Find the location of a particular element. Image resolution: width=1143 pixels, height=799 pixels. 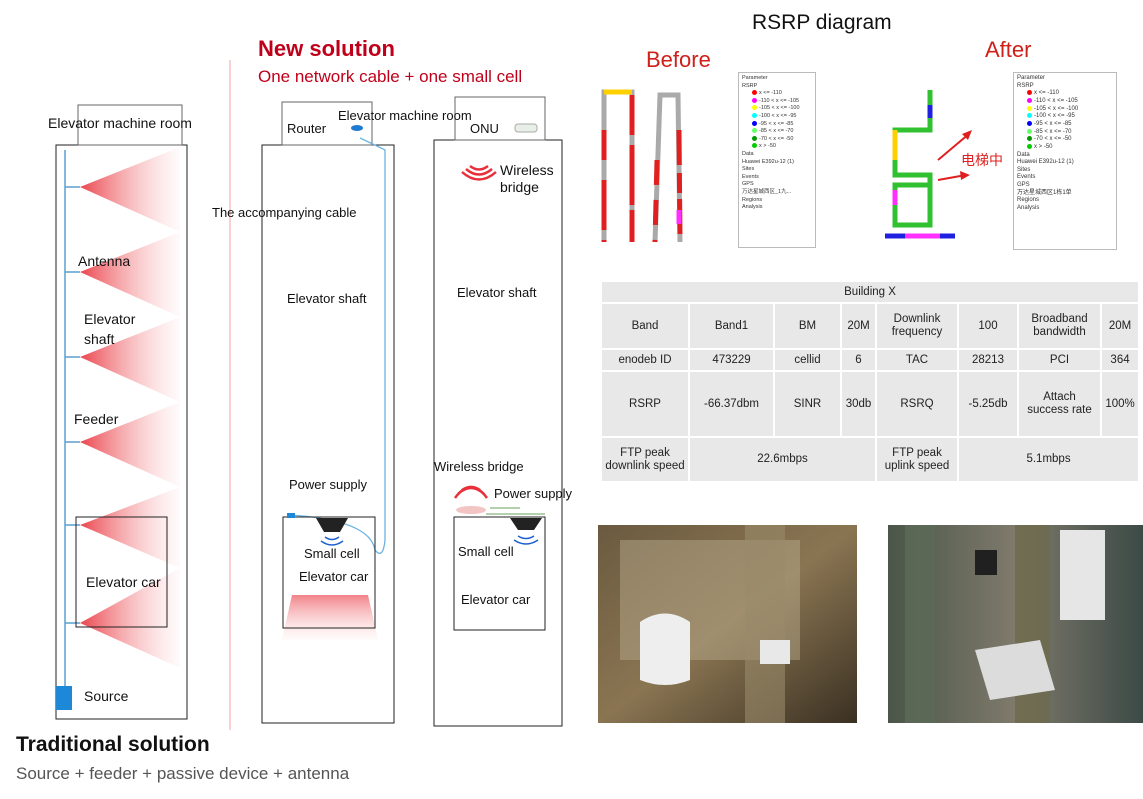

legend-item: -70 < x <= -50 is located at coordinates (1065, 140).